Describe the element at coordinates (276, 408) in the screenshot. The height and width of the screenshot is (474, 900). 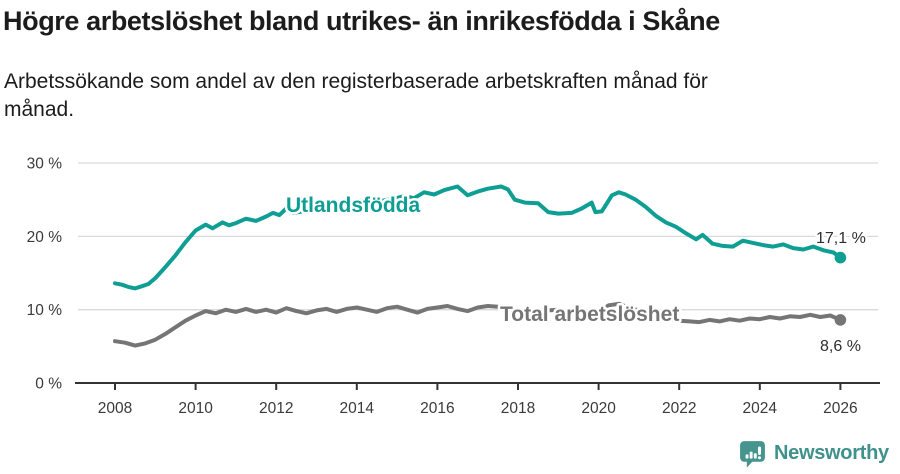
I see `x-tick-label-2012: 2012` at that location.